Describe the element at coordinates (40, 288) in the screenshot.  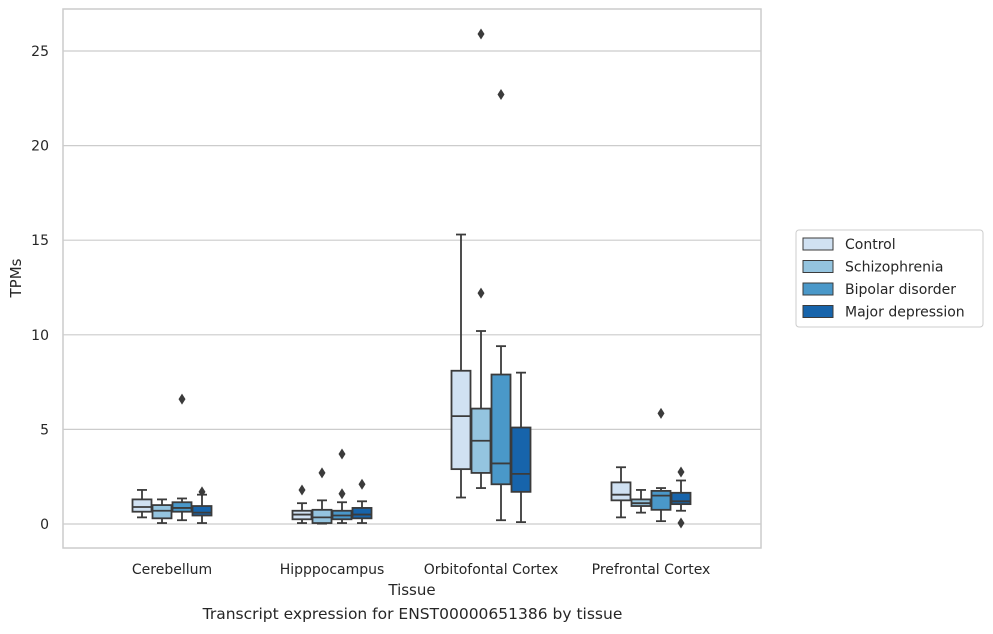
I see `y-tick-labels: 0 5 10 15 20 25` at that location.